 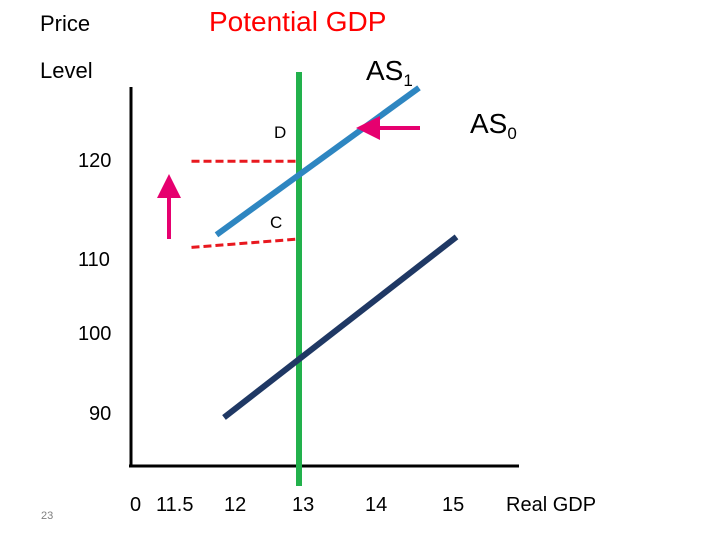 What do you see at coordinates (175, 505) in the screenshot?
I see `x-tick-label: 11.5` at bounding box center [175, 505].